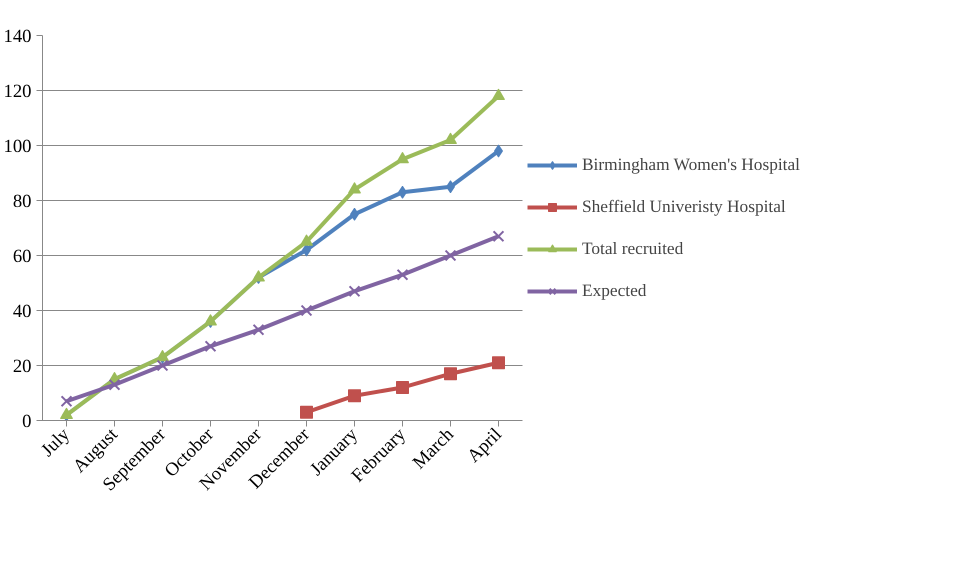  I want to click on y-tick-label: 0, so click(27, 421).